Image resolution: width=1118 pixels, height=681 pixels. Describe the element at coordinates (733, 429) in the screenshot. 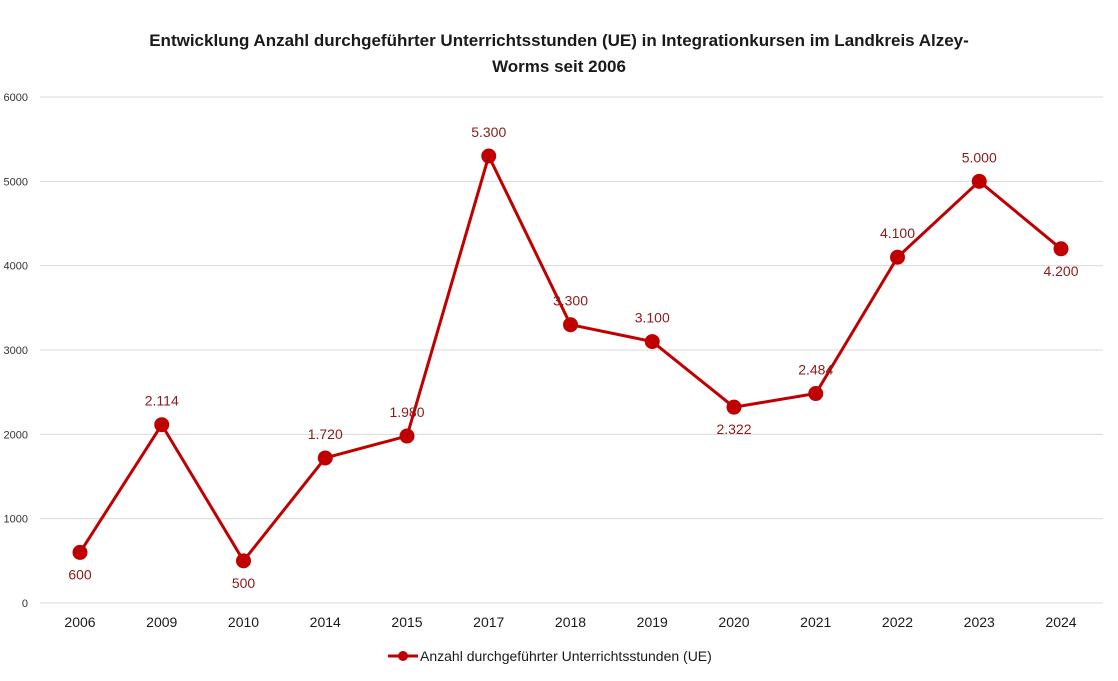

I see `data-label: 2.322` at that location.